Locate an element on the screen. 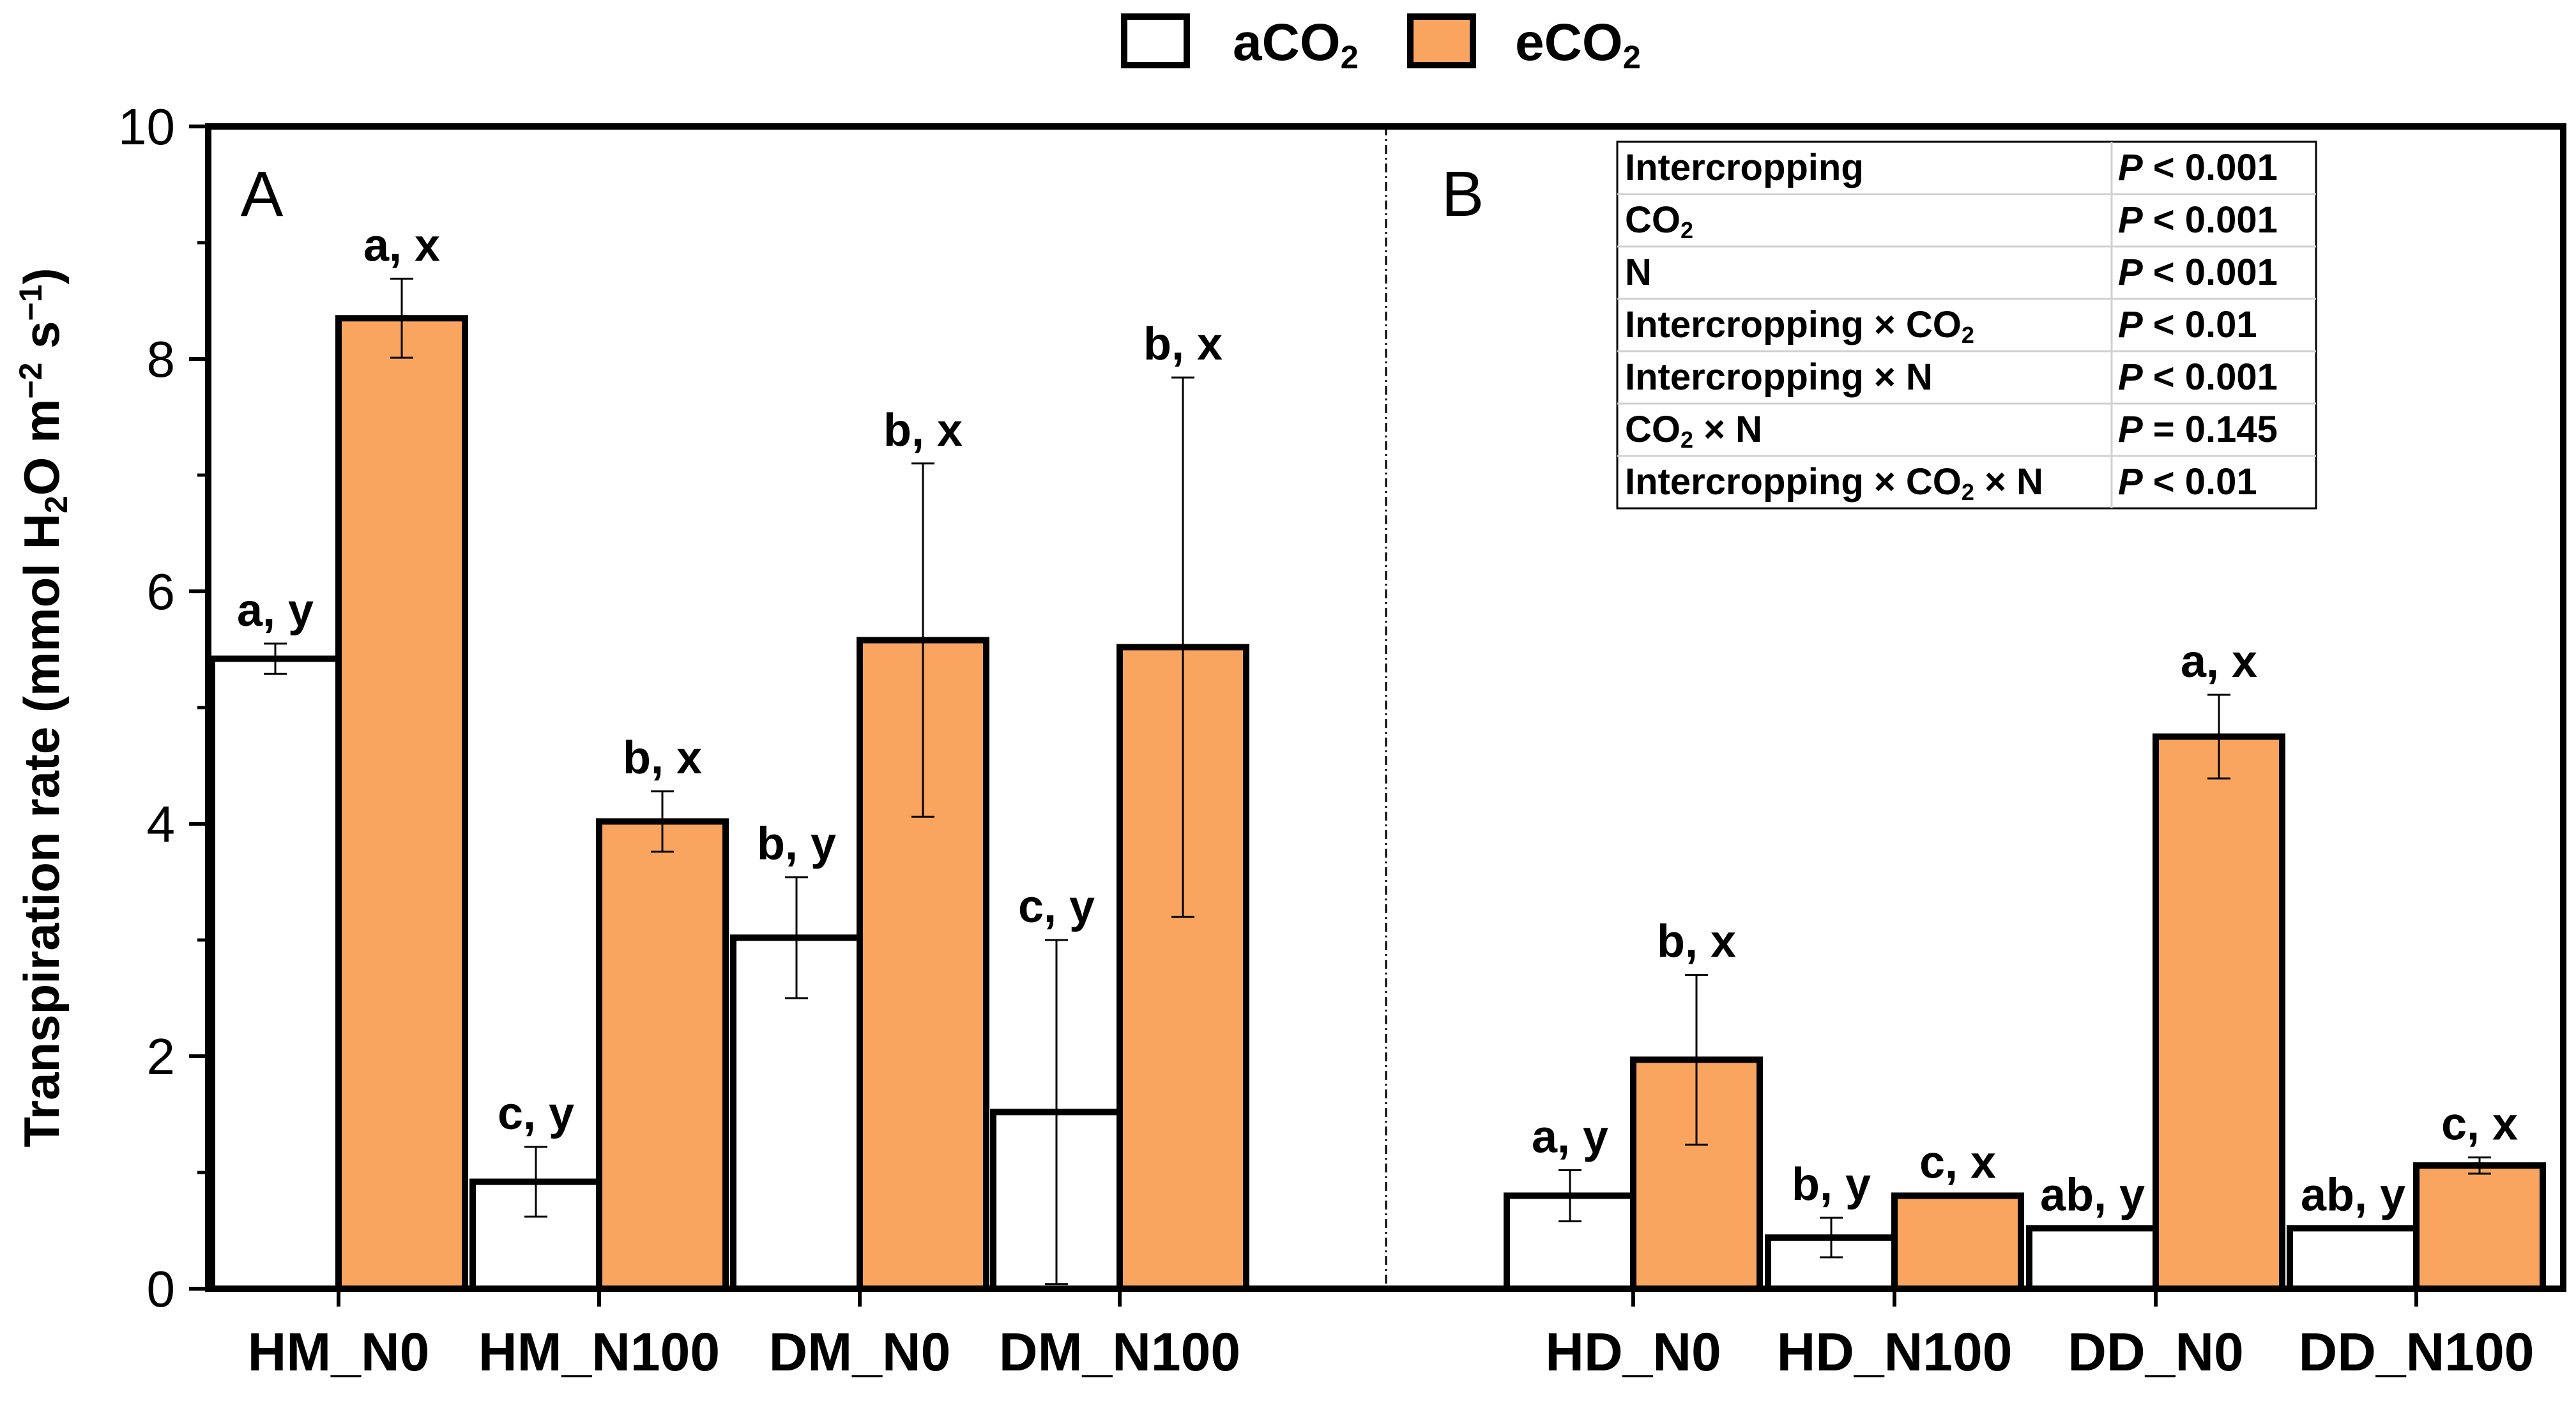 This screenshot has height=1403, width=2576. stats-table-factor: CO2 is located at coordinates (1659, 221).